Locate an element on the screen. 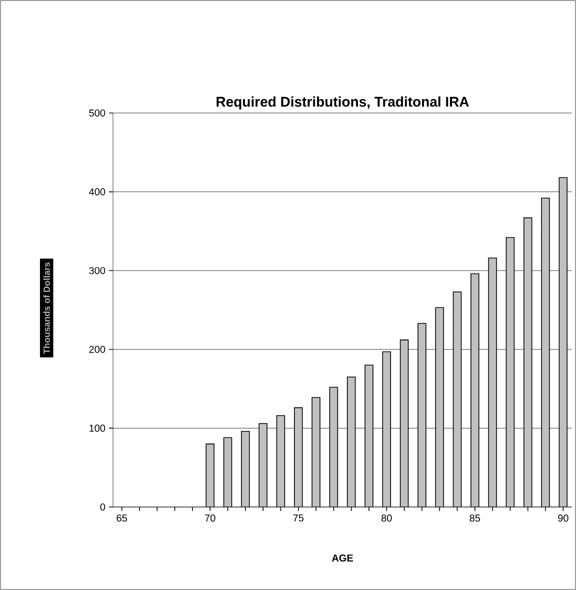  x-tick-label: 85 is located at coordinates (475, 518).